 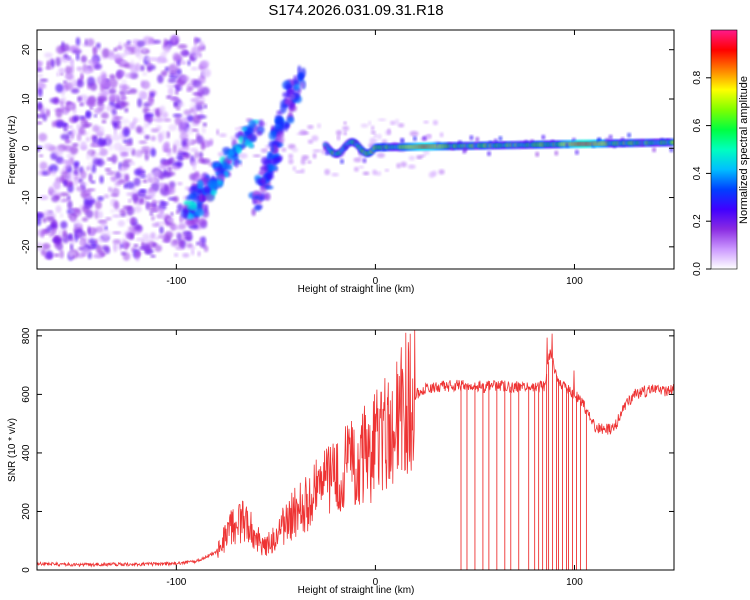 I want to click on heatmap-line-cell, so click(x=672, y=142).